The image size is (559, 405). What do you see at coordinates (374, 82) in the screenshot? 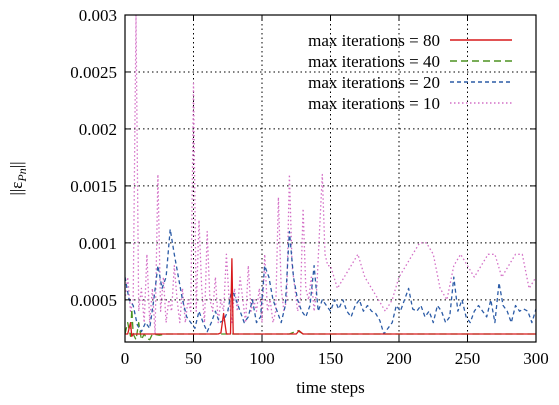
I see `legend-label: max iterations = 20` at bounding box center [374, 82].